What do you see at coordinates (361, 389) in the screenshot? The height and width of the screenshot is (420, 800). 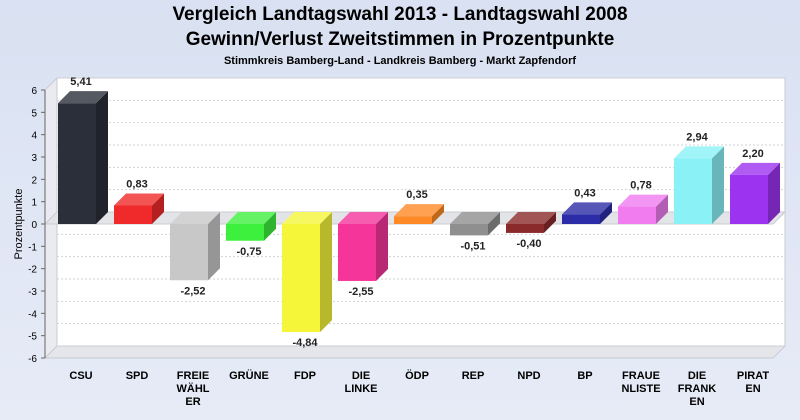 I see `x-tick-label: LINKE` at bounding box center [361, 389].